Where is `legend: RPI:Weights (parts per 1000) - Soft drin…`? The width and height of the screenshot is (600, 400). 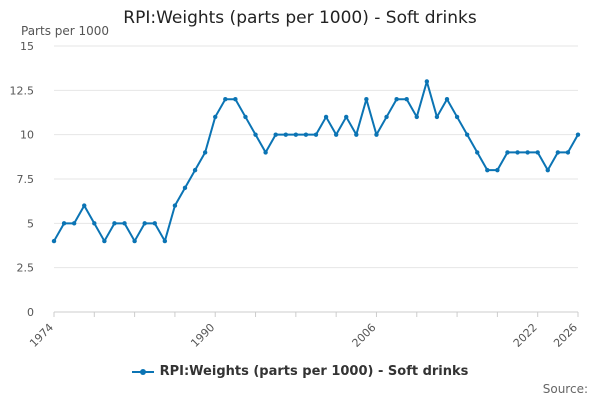 legend: RPI:Weights (parts per 1000) - Soft drin… is located at coordinates (300, 371).